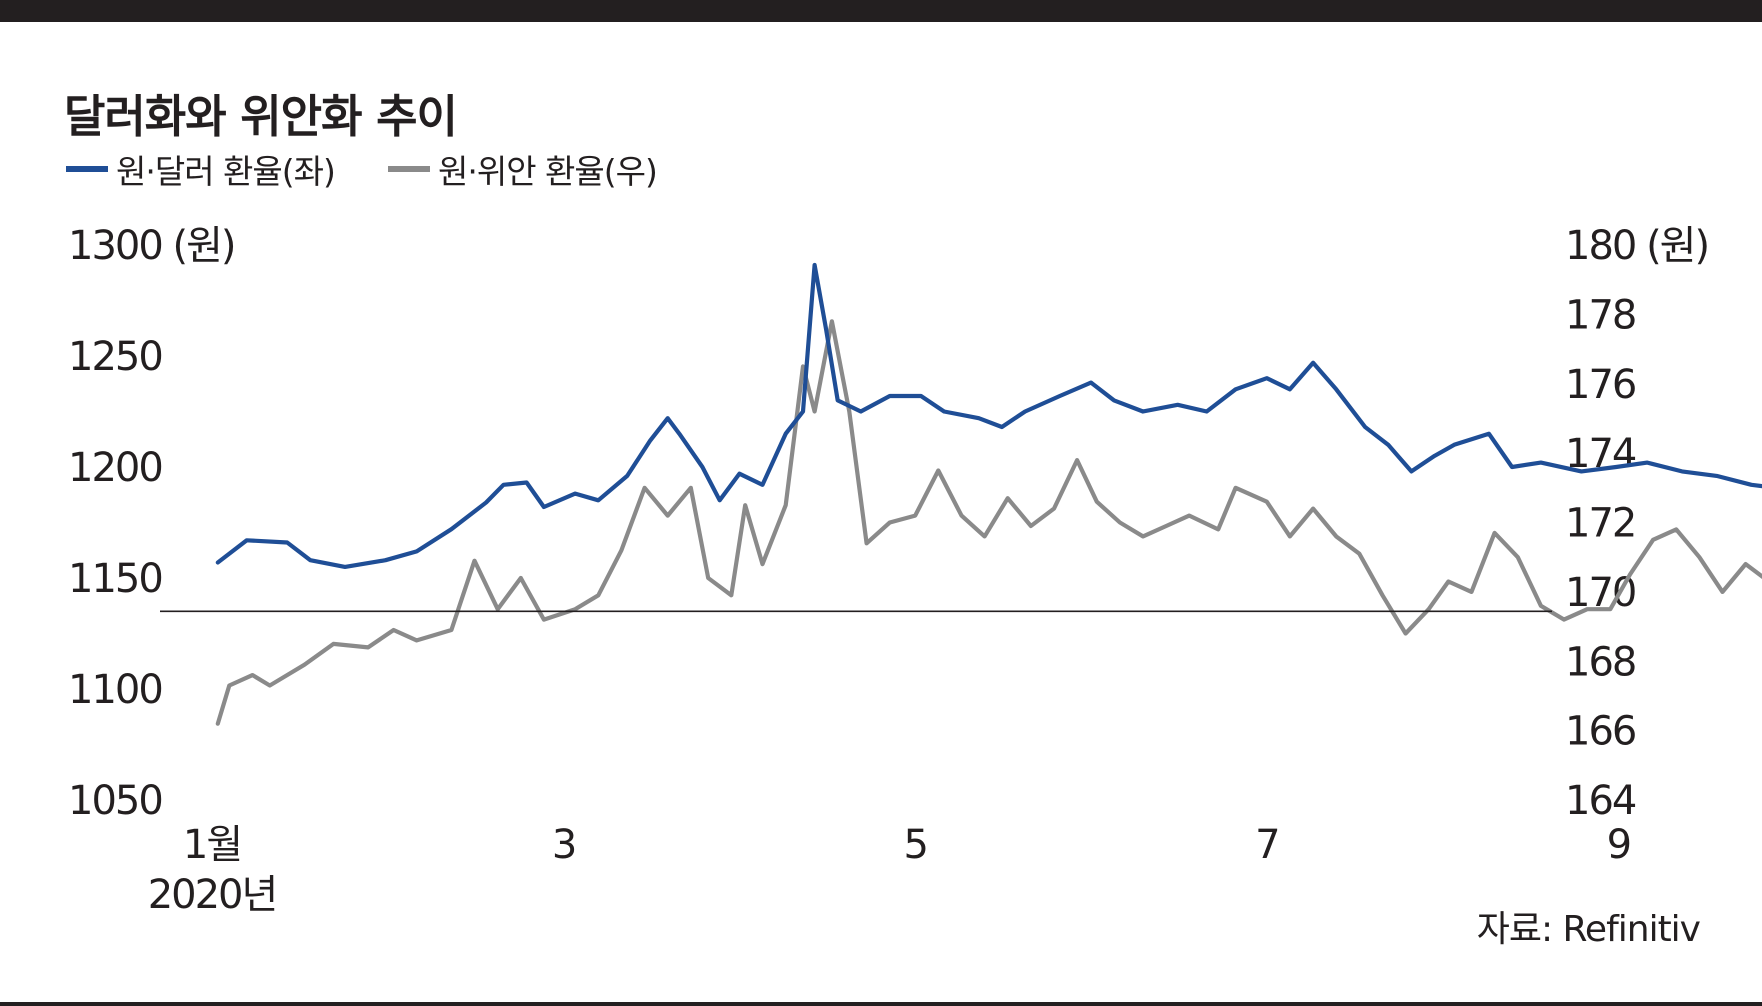 The width and height of the screenshot is (1762, 1006). I want to click on legend-label-usd-krw: 원·달러 환율(좌), so click(226, 171).